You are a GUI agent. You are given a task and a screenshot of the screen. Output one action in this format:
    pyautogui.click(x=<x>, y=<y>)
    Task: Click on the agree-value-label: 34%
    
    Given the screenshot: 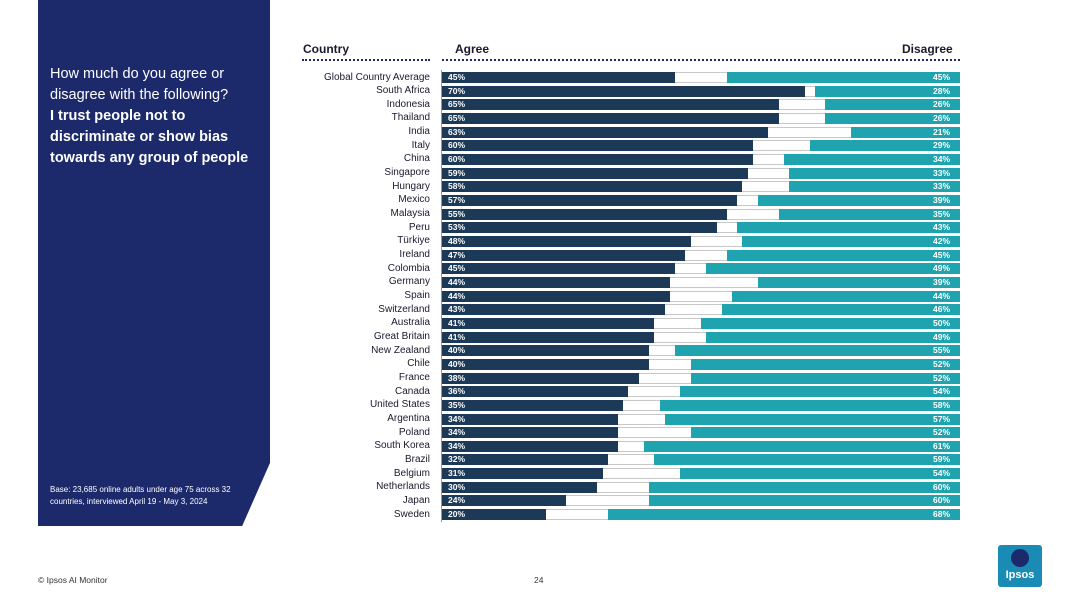 What is the action you would take?
    pyautogui.click(x=457, y=418)
    